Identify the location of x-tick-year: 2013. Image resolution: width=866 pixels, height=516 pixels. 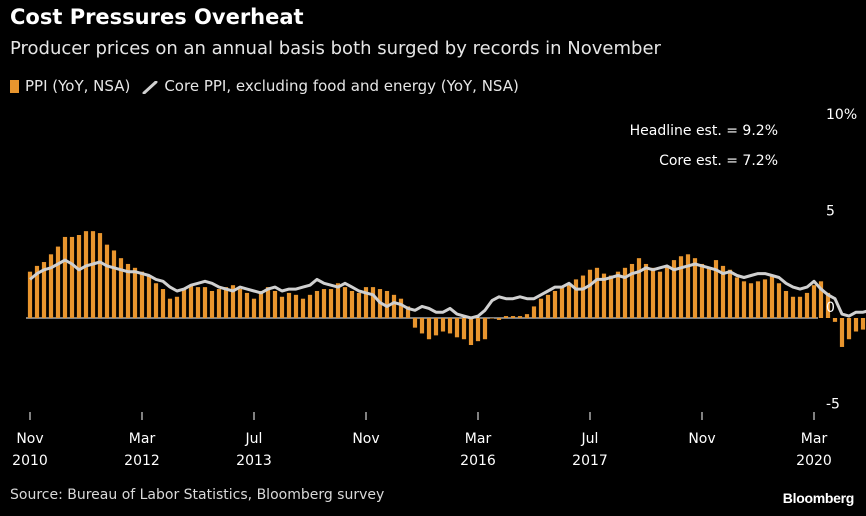
(254, 461).